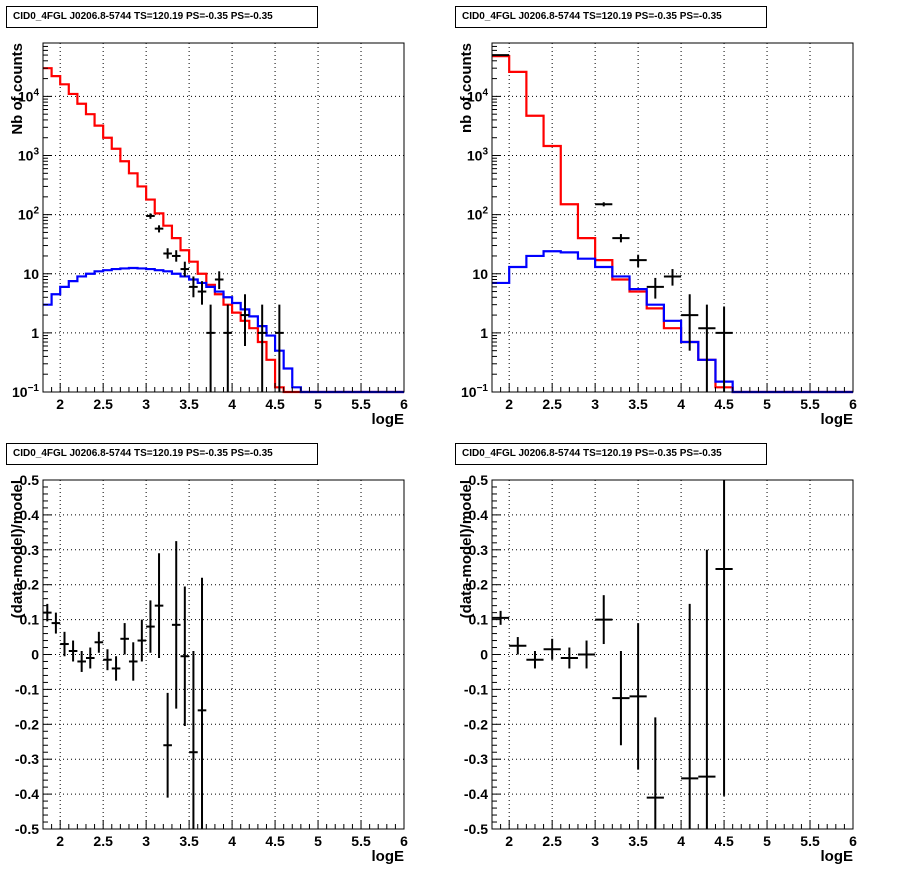  I want to click on y-tick-label: 10³, so click(478, 155).